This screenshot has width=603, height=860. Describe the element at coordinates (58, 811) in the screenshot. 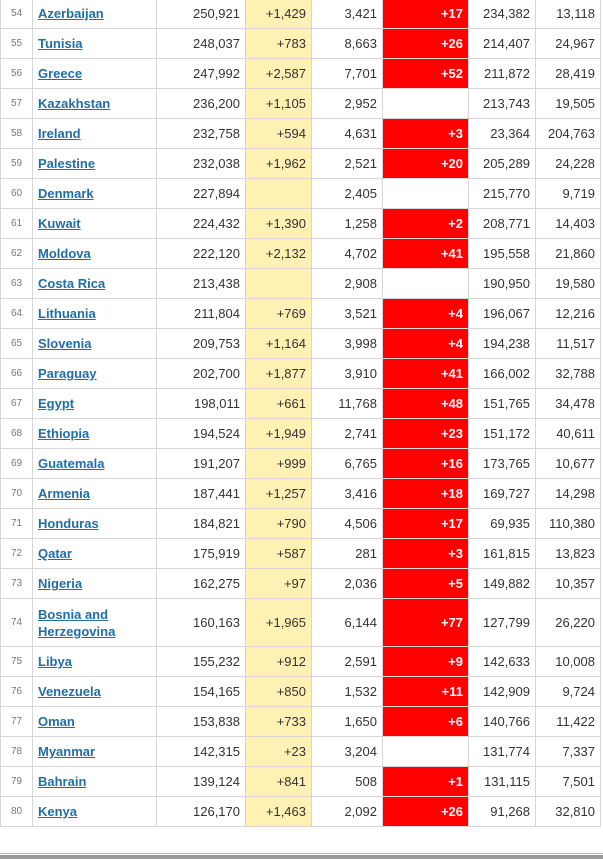

I see `country-link: Kenya` at that location.